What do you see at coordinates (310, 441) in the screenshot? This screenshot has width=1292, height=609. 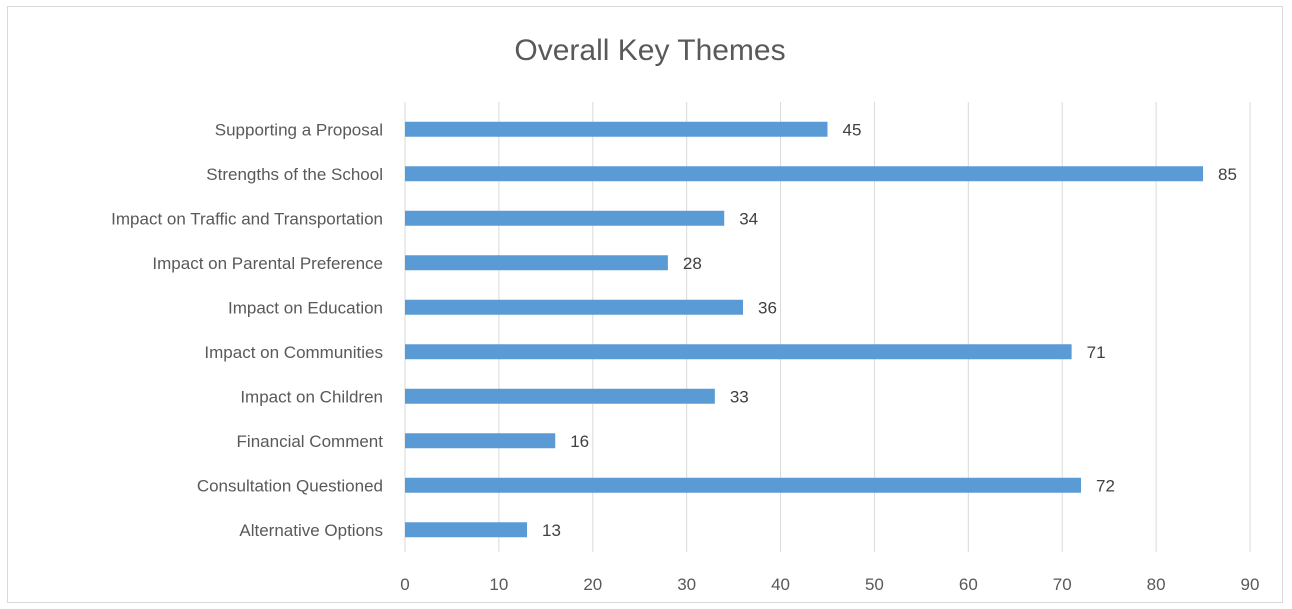 I see `category-label: Financial Comment` at bounding box center [310, 441].